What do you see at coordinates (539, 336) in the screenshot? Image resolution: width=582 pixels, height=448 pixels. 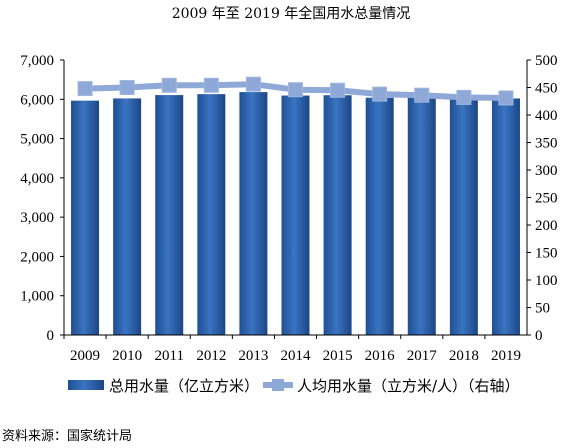 I see `right-tick-label: 0` at bounding box center [539, 336].